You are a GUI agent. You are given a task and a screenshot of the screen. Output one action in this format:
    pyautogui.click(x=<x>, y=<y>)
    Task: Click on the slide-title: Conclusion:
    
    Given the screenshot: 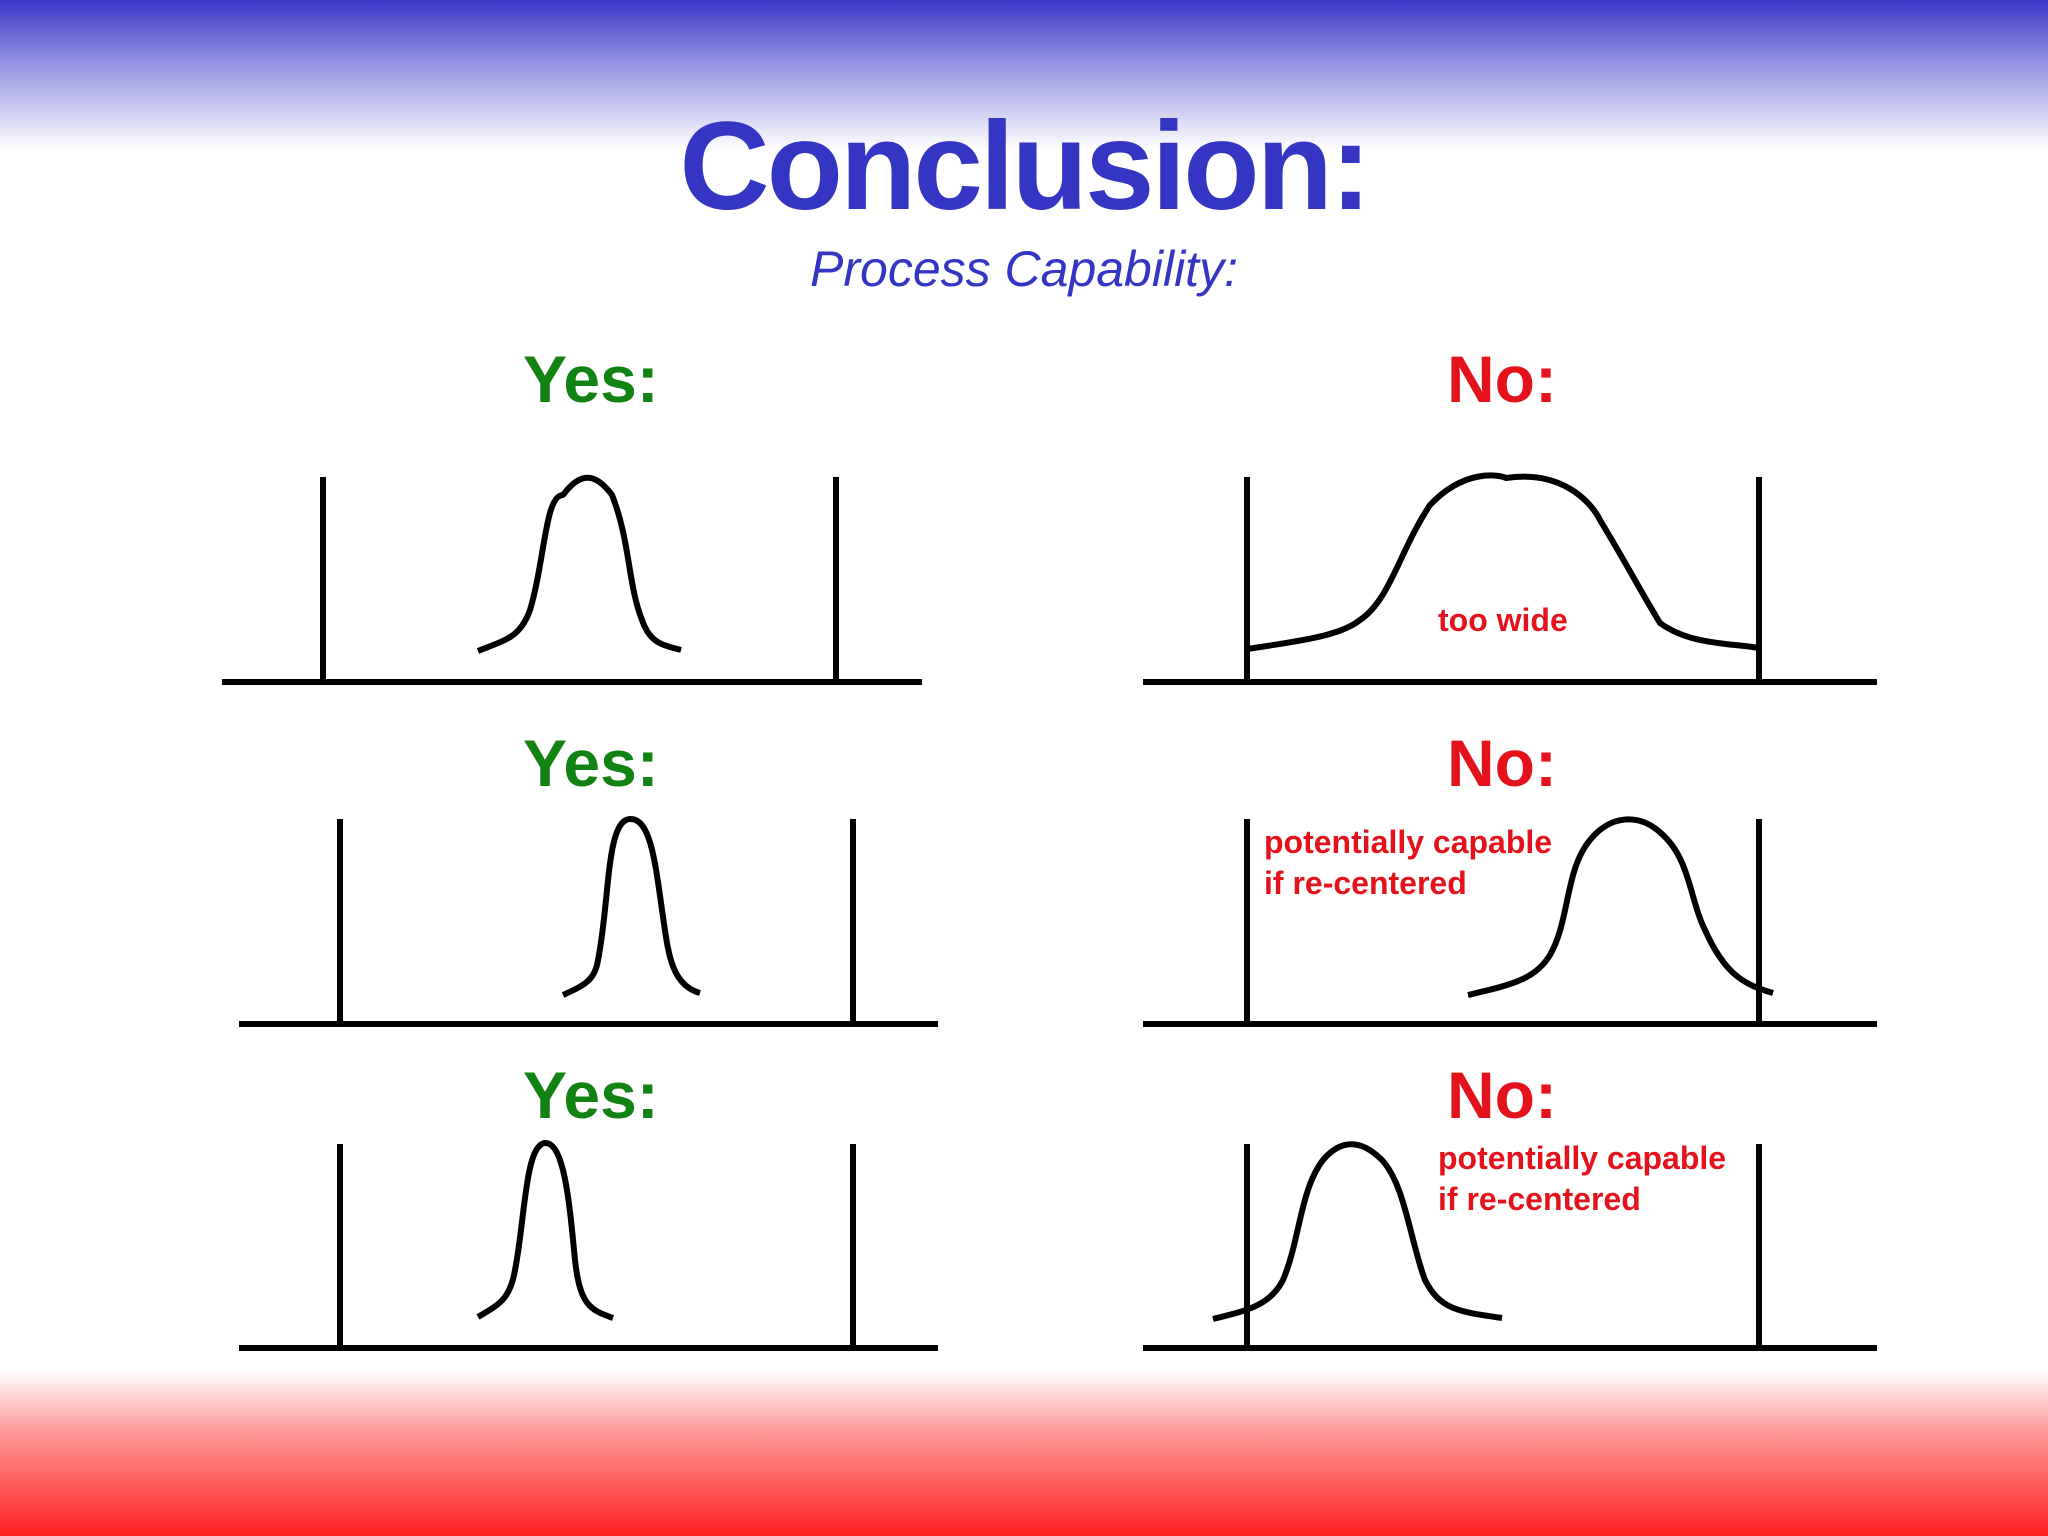 What is the action you would take?
    pyautogui.click(x=1025, y=166)
    